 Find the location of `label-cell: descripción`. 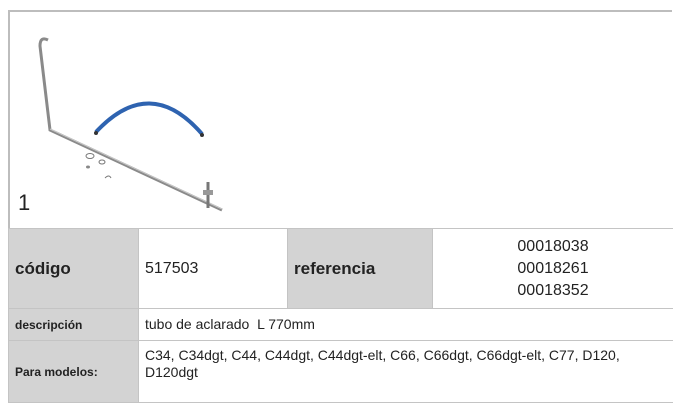

label-cell: descripción is located at coordinates (74, 325).